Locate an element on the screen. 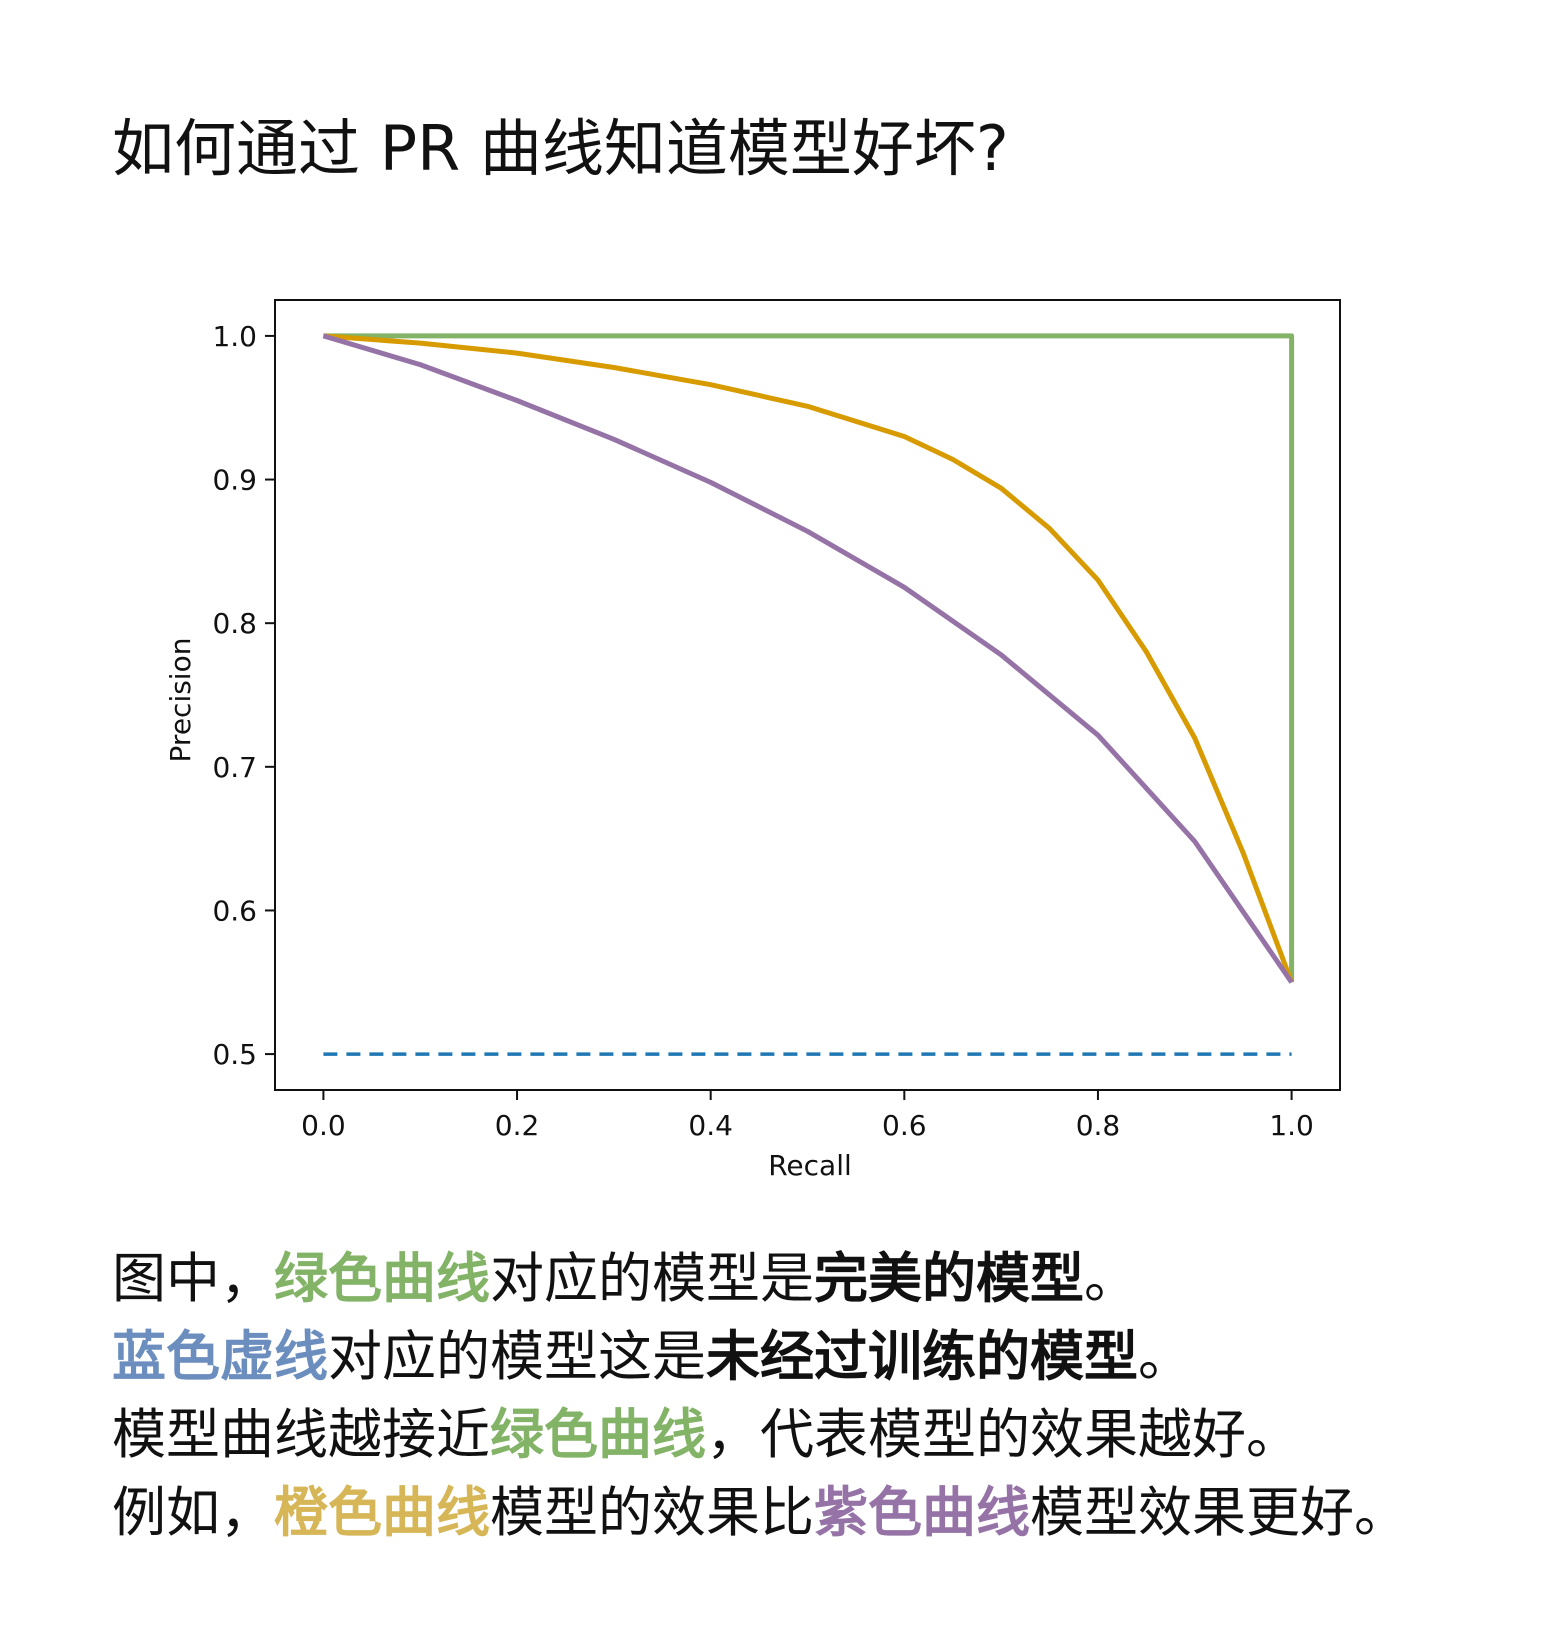 This screenshot has width=1560, height=1652. x-tick-label: 0.0 is located at coordinates (323, 1125).